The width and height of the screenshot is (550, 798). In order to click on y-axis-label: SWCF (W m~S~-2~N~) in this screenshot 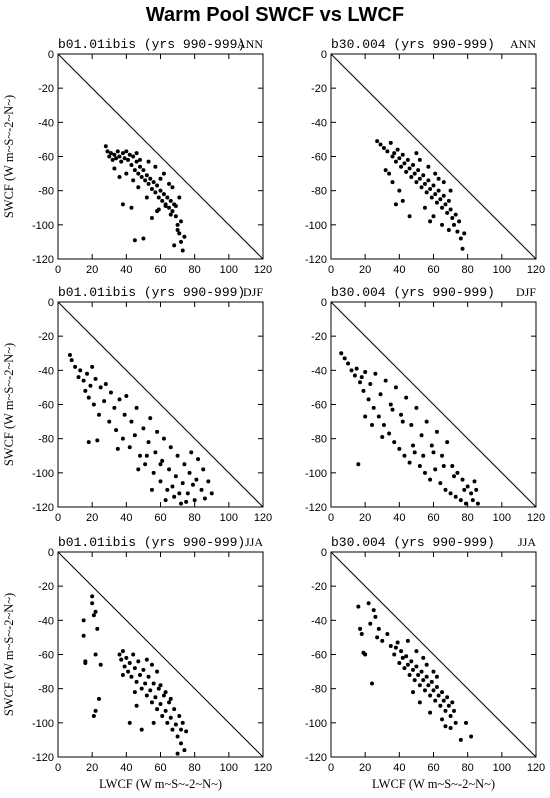, I will do `click(9, 404)`.